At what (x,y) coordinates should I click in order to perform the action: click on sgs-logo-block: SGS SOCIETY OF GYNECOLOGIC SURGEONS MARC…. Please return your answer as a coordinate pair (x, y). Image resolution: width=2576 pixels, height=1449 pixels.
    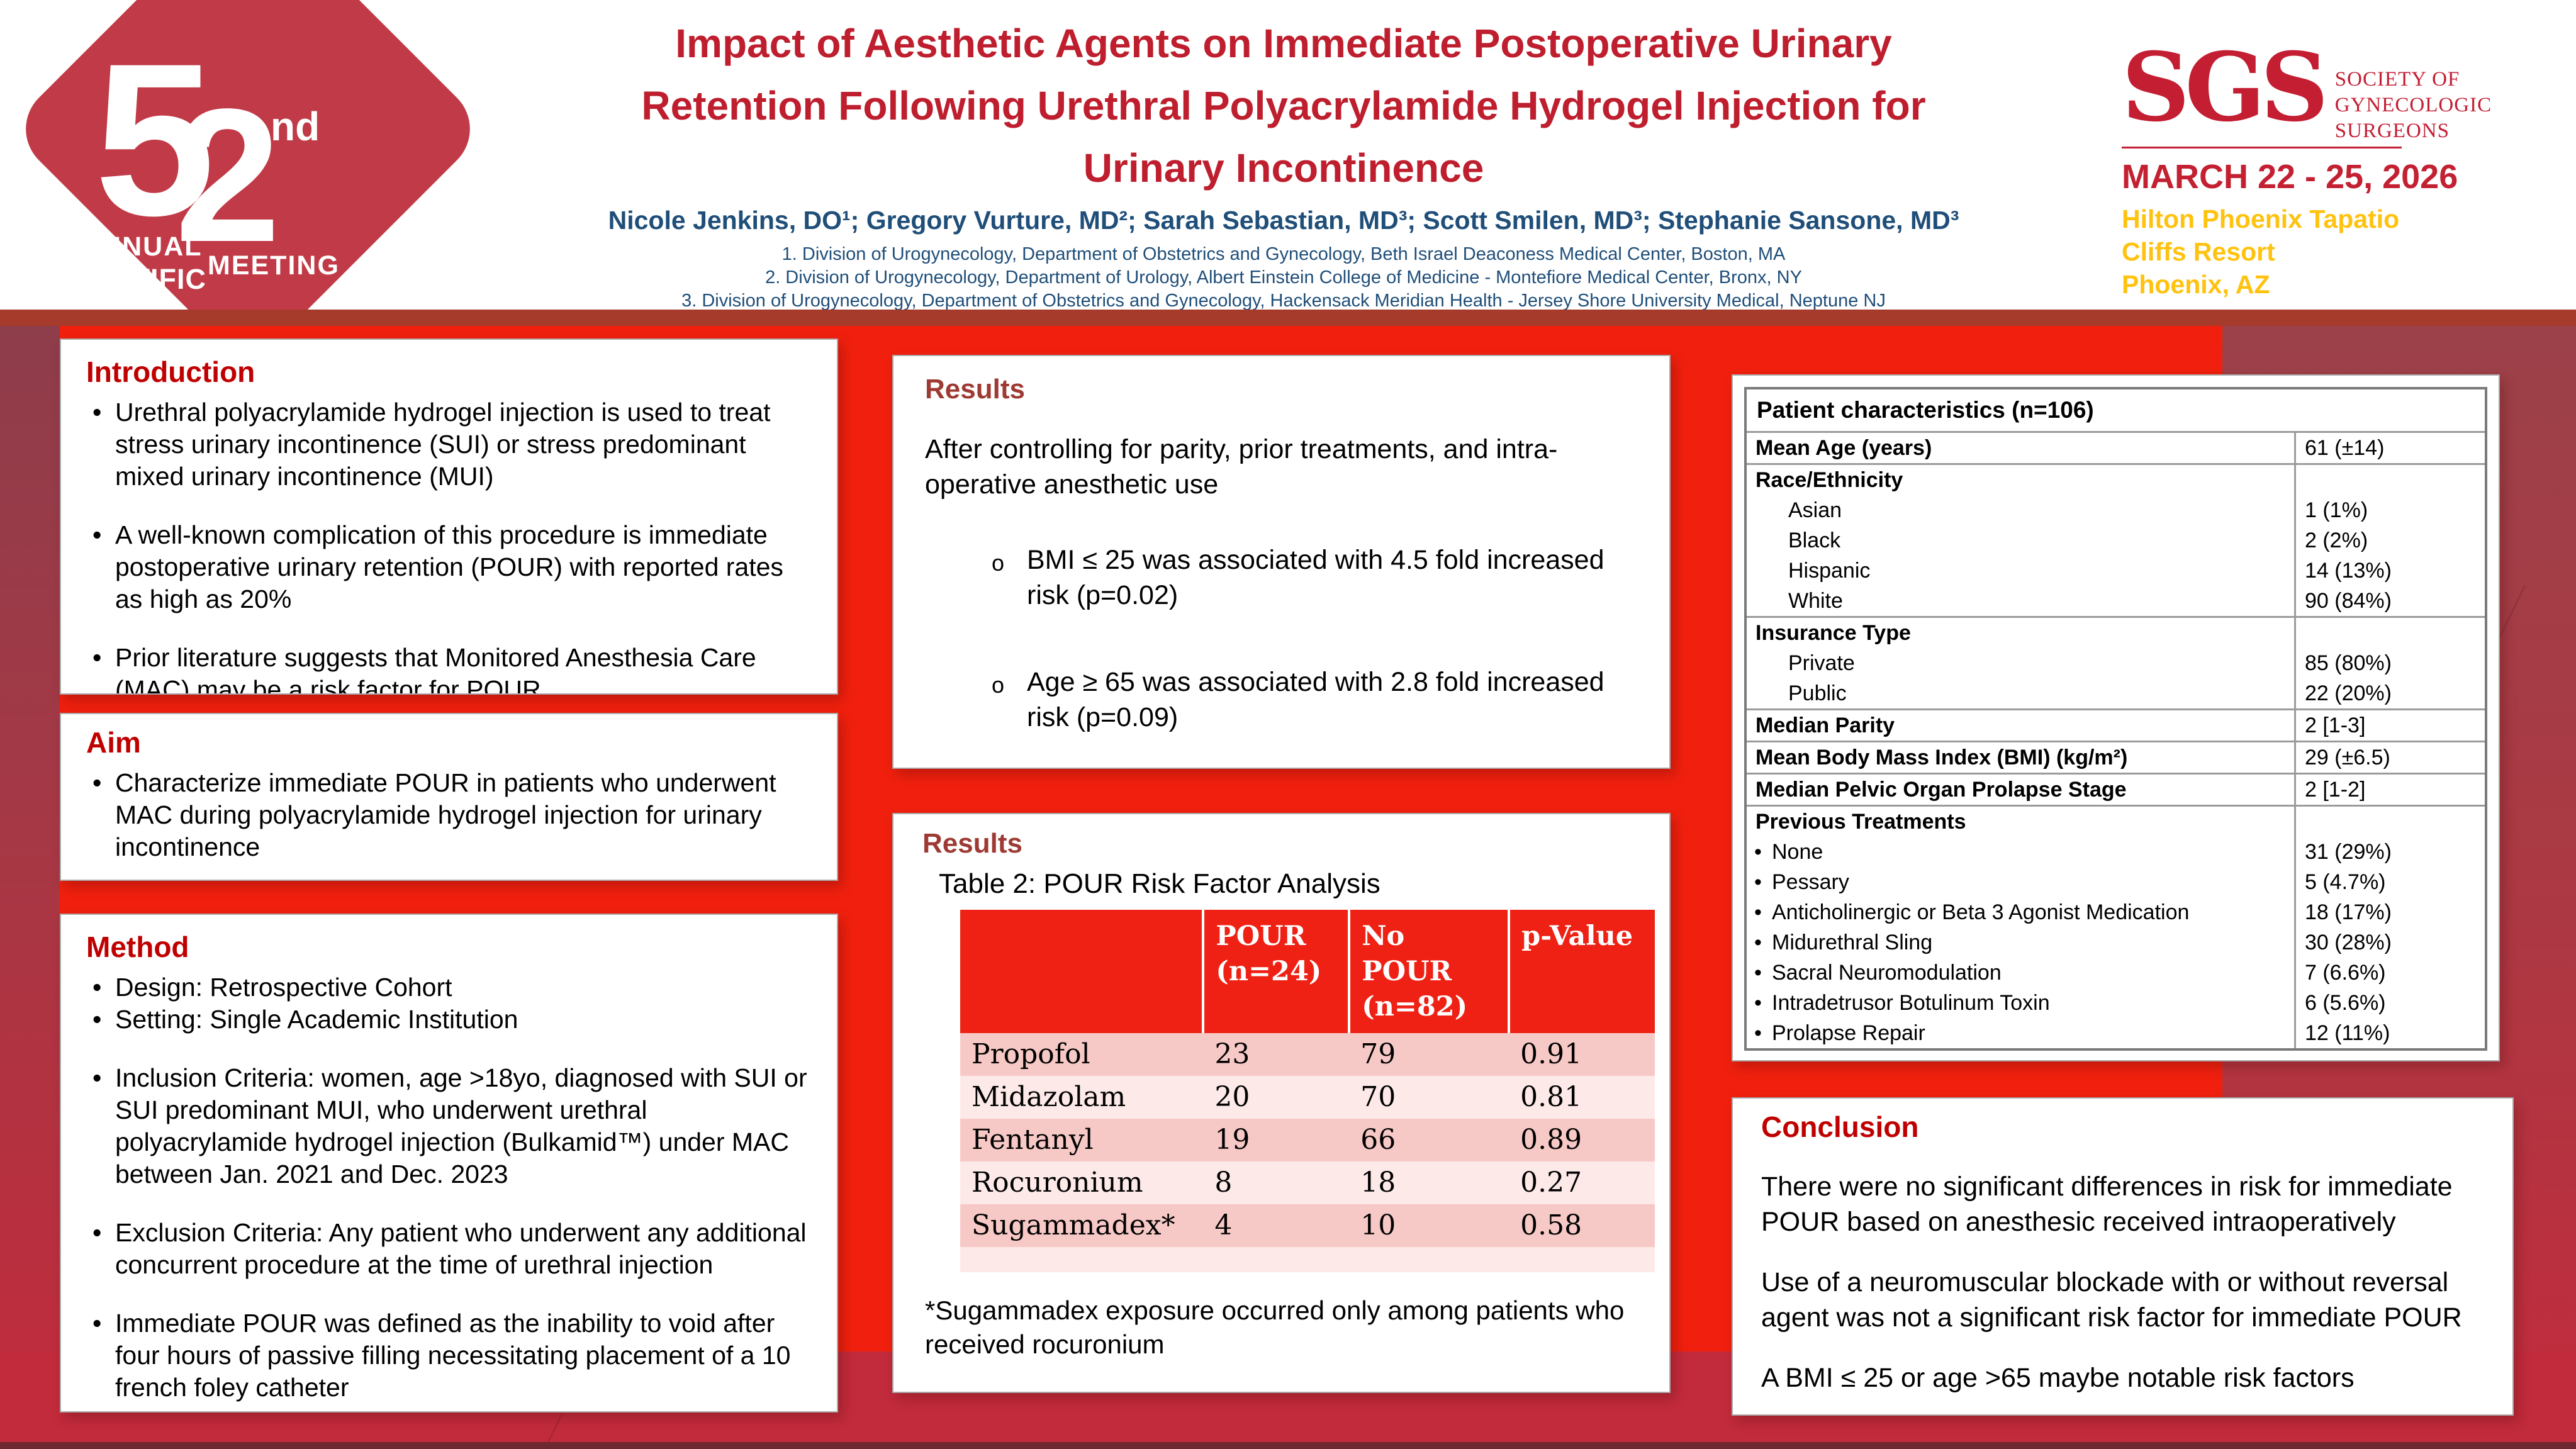
    Looking at the image, I should click on (2336, 166).